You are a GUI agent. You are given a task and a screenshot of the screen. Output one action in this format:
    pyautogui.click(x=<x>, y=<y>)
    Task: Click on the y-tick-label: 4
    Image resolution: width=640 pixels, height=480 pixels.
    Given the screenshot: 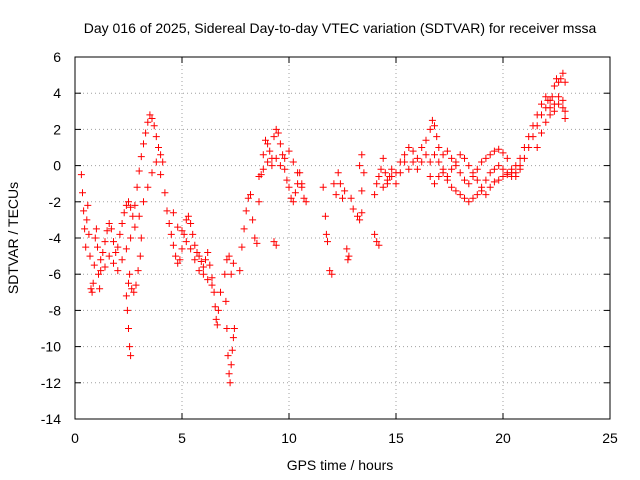 What is the action you would take?
    pyautogui.click(x=57, y=93)
    